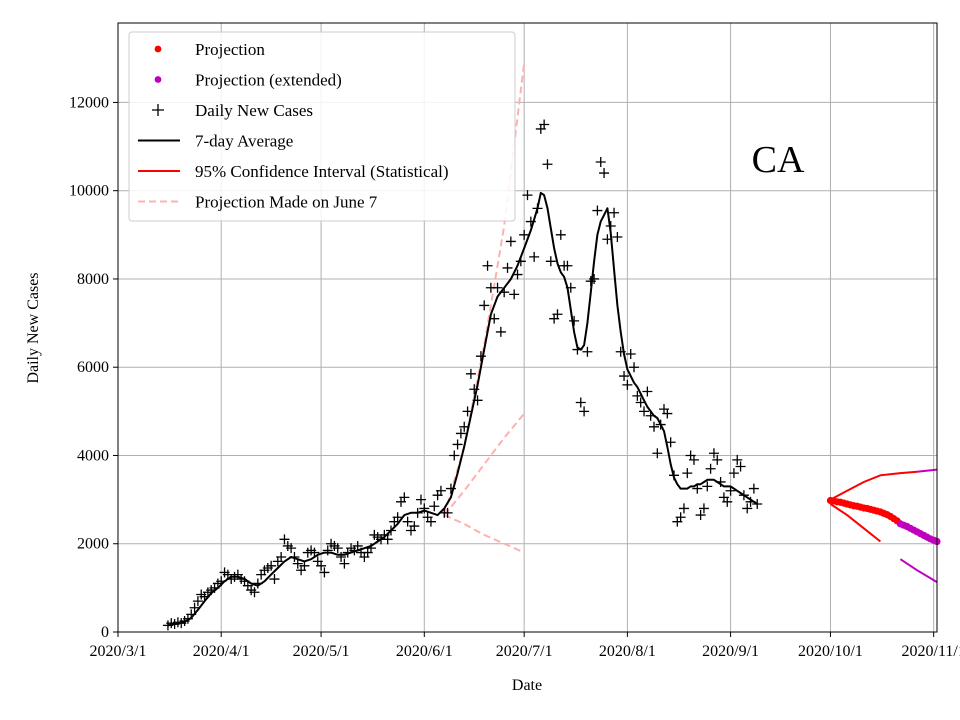 The height and width of the screenshot is (720, 960). I want to click on x-tick-label: 2020/3/1, so click(118, 651).